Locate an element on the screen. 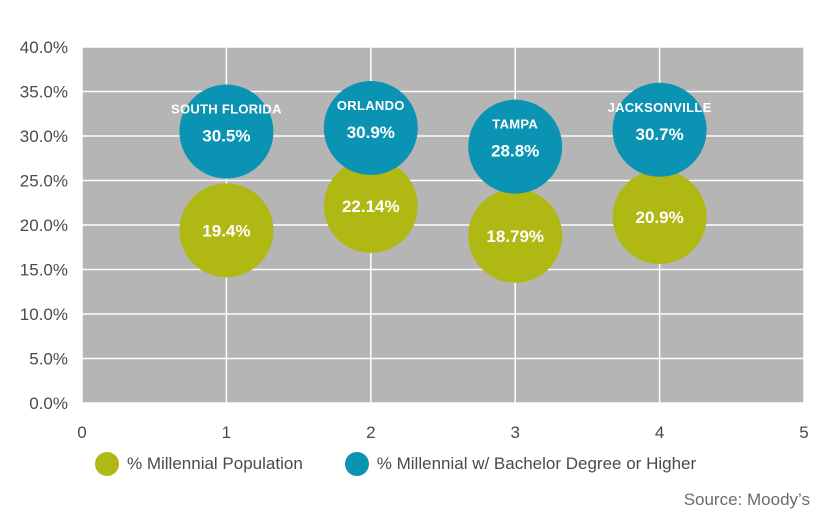 Image resolution: width=820 pixels, height=521 pixels. category-label: JACKSONVILLE is located at coordinates (660, 107).